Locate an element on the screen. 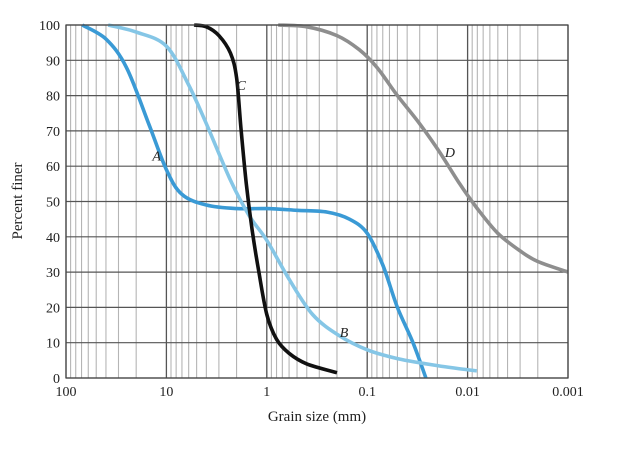 This screenshot has width=630, height=454. x-tick-label: 0.01 is located at coordinates (467, 392).